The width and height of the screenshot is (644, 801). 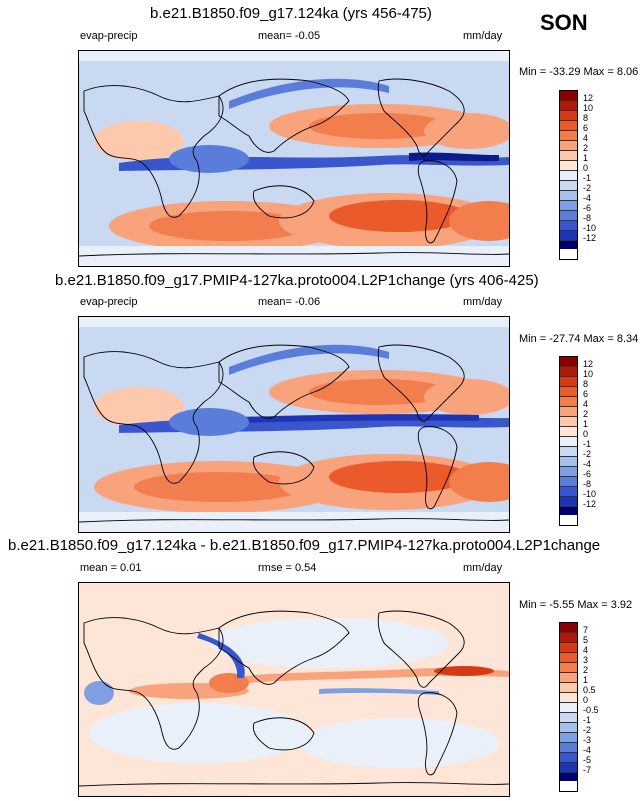 What do you see at coordinates (587, 760) in the screenshot?
I see `panel3-tick: -5` at bounding box center [587, 760].